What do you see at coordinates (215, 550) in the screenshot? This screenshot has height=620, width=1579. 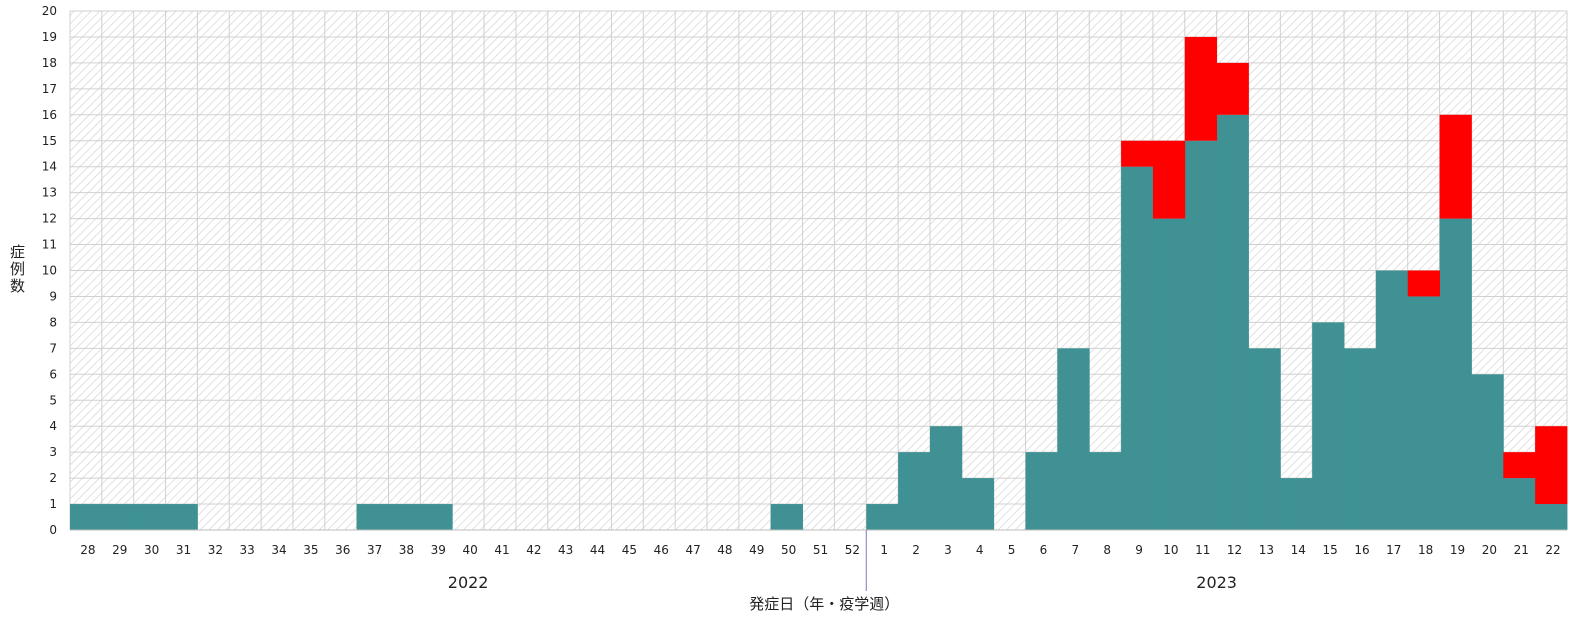 I see `x-tick-label: 32` at bounding box center [215, 550].